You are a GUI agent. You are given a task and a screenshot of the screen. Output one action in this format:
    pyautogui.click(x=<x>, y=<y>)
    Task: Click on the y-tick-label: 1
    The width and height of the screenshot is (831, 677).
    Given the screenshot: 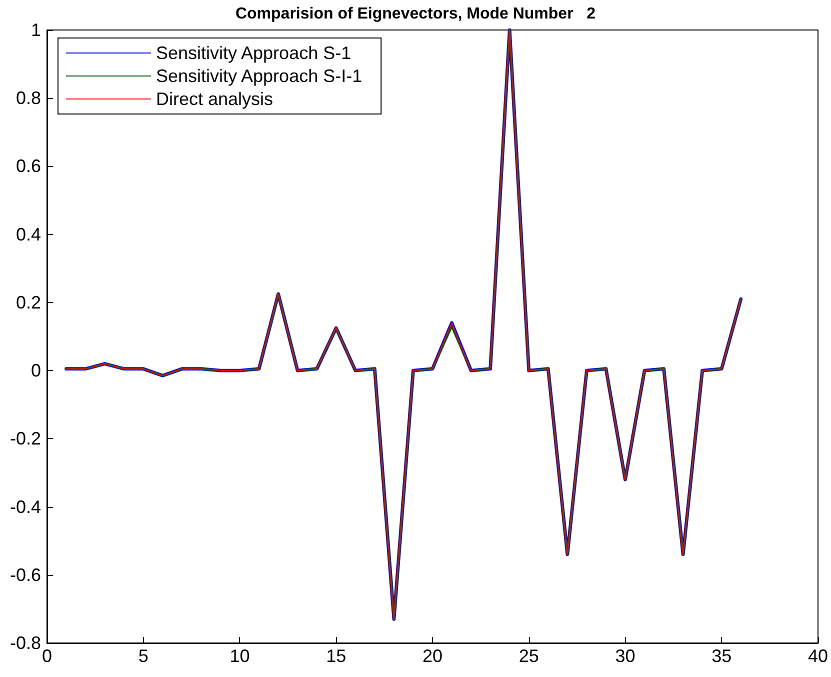 What is the action you would take?
    pyautogui.click(x=35, y=30)
    